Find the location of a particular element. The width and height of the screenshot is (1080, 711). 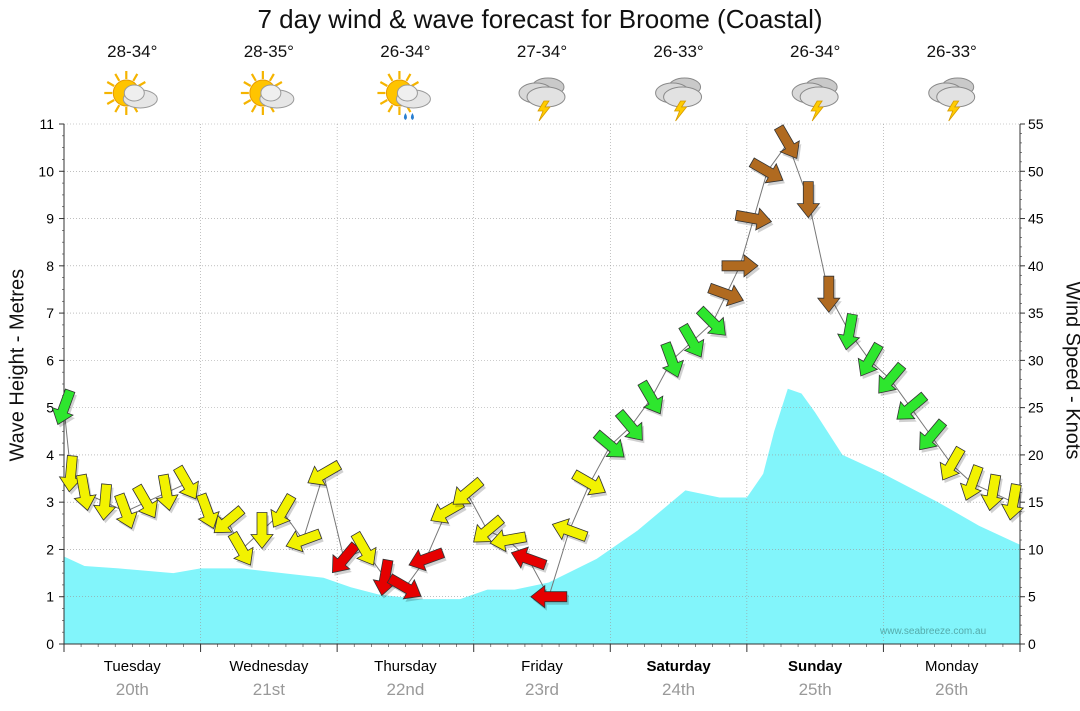

temperature-range: 28-35° is located at coordinates (268, 51).